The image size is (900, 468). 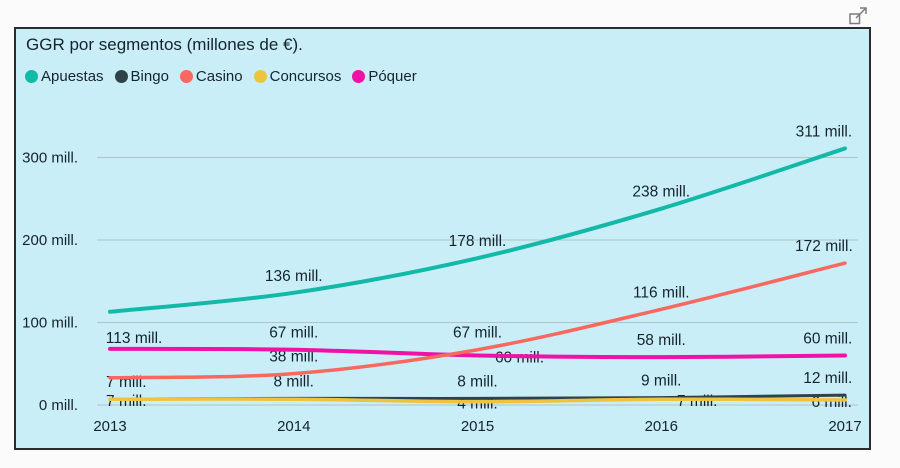 I want to click on legend-item-poquer: Póquer, so click(x=384, y=76).